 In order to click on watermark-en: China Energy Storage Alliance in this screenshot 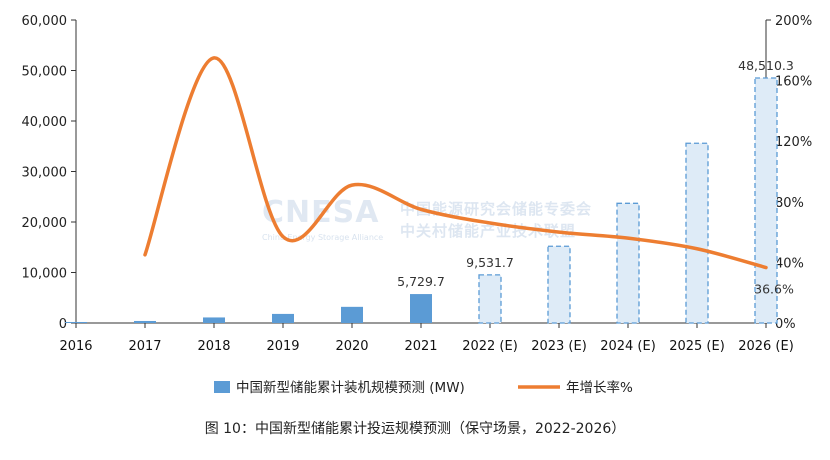, I will do `click(322, 237)`.